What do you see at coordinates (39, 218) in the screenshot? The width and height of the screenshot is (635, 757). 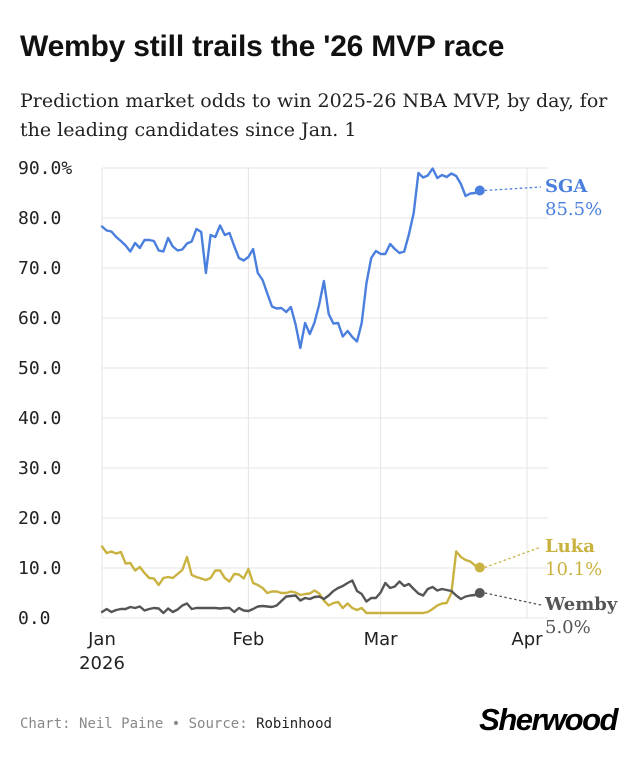 I see `y-tick-label: 80.0` at bounding box center [39, 218].